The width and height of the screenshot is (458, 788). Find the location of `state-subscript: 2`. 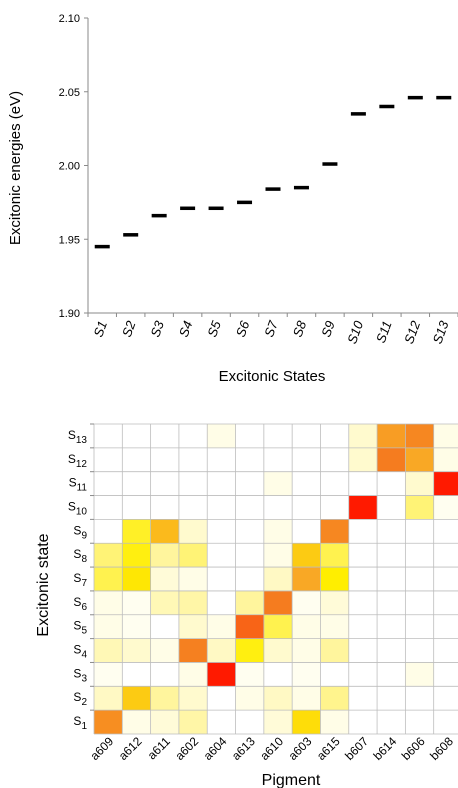

state-subscript: 2 is located at coordinates (84, 702).